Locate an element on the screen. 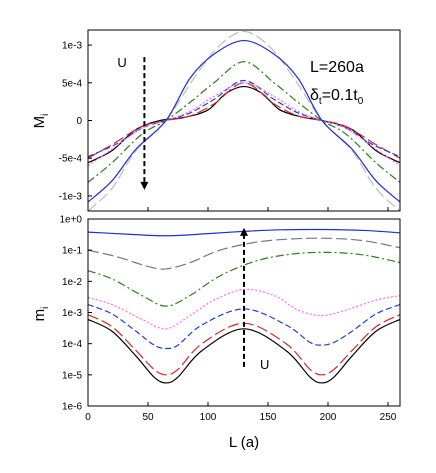  x-axis-label: L (a) is located at coordinates (244, 442).